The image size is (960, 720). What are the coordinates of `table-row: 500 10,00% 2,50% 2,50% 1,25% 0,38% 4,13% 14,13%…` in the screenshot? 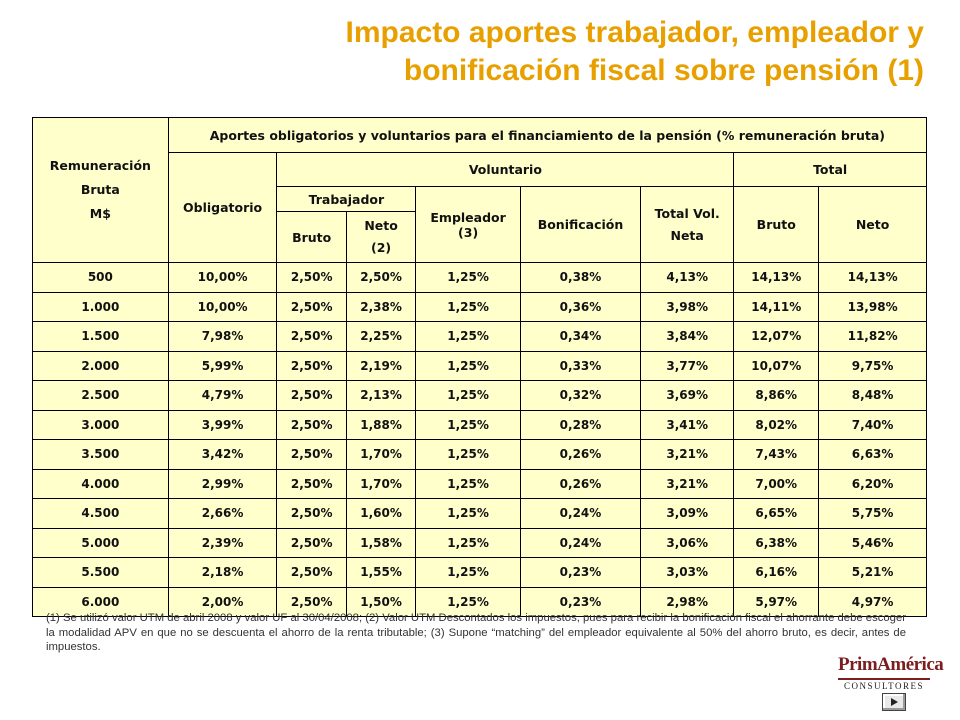 It's located at (479, 277).